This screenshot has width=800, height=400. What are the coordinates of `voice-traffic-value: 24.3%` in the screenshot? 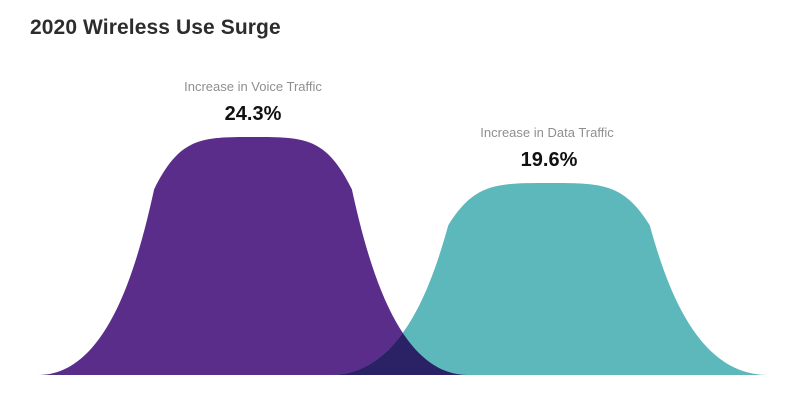 It's located at (253, 114).